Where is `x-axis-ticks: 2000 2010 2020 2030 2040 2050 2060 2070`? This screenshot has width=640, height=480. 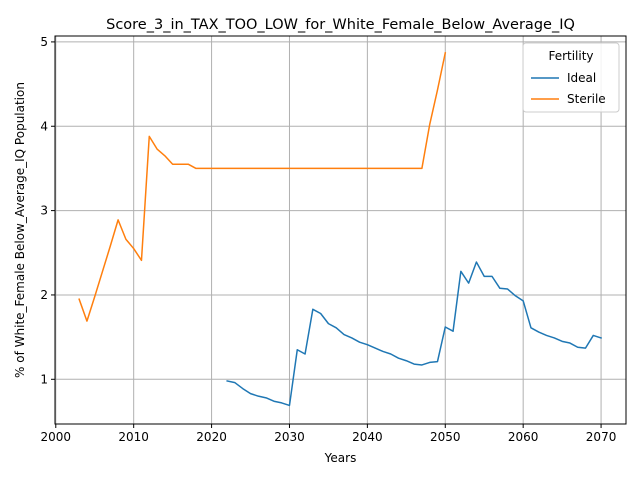 x-axis-ticks: 2000 2010 2020 2030 2040 2050 2060 2070 is located at coordinates (329, 434).